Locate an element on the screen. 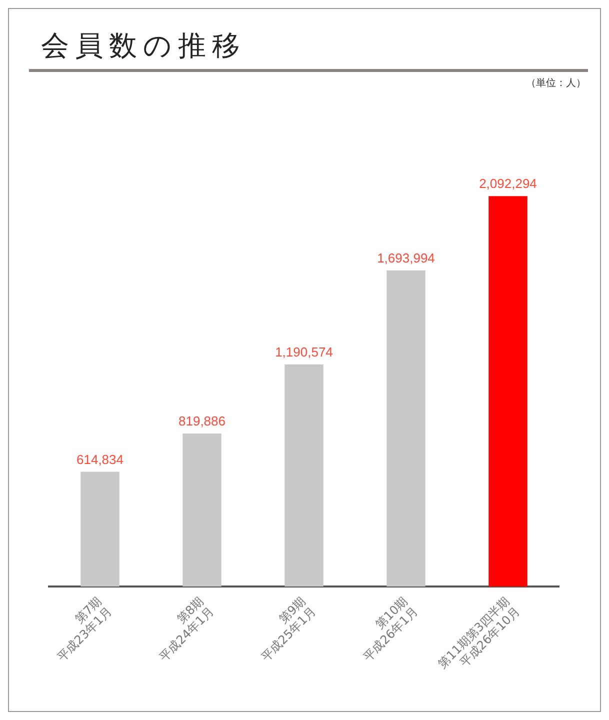  data-label: 1,693,994 is located at coordinates (406, 258).